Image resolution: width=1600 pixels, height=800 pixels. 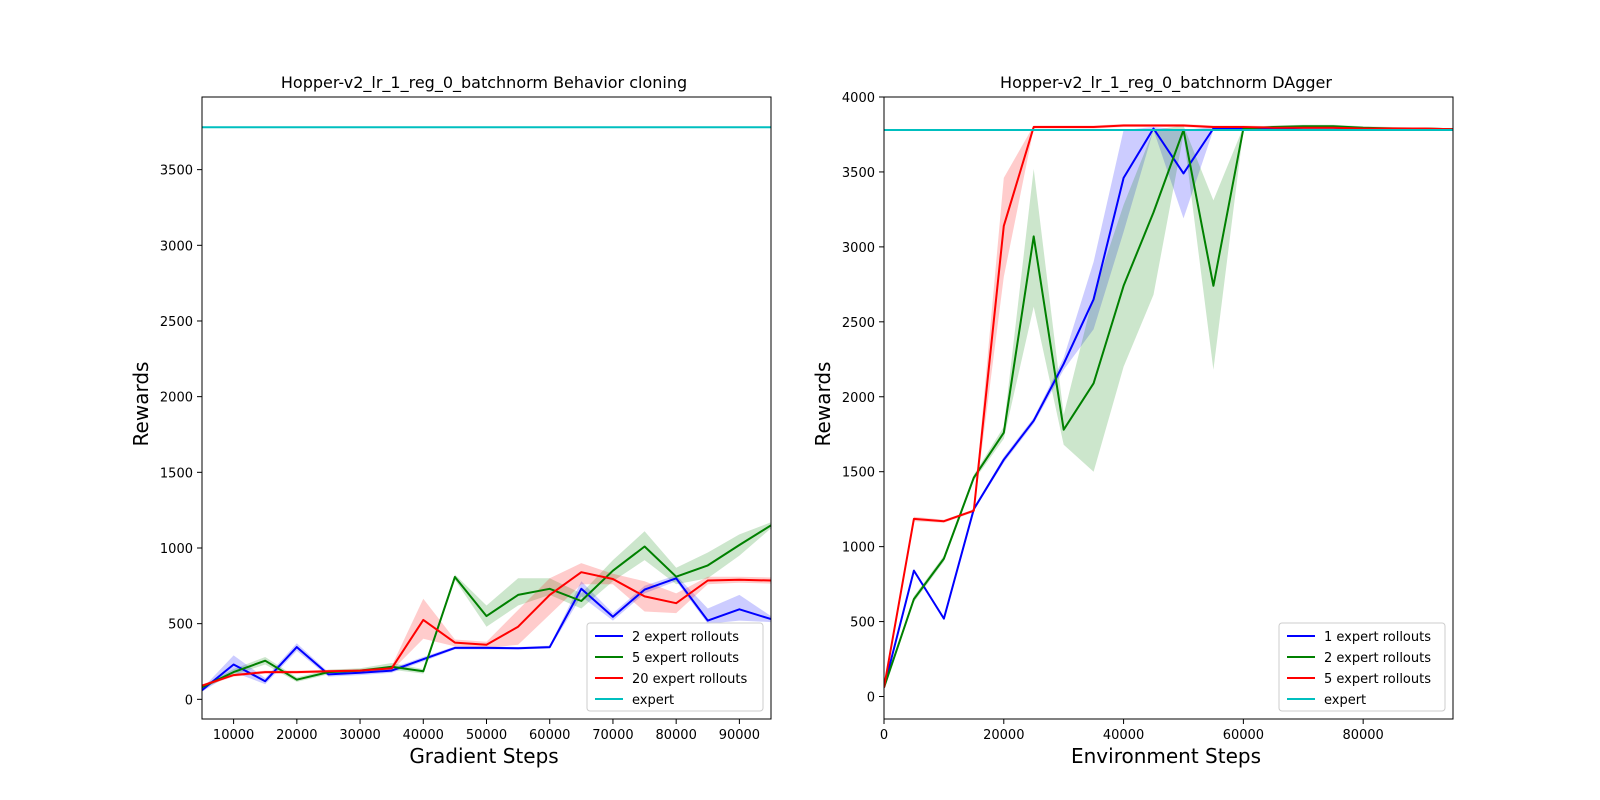 I want to click on legend-label: 20 expert rollouts, so click(x=689, y=679).